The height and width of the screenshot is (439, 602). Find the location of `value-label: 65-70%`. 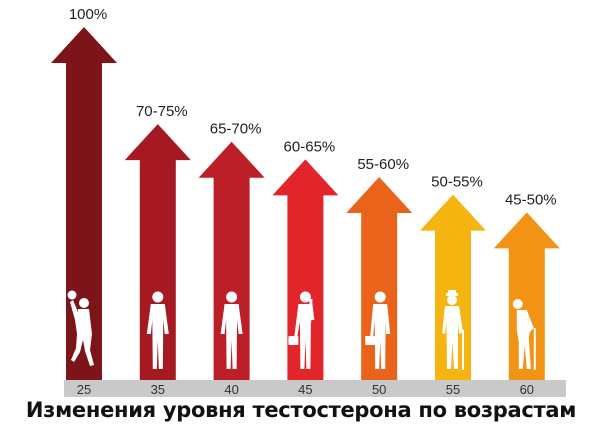

value-label: 65-70% is located at coordinates (236, 129).